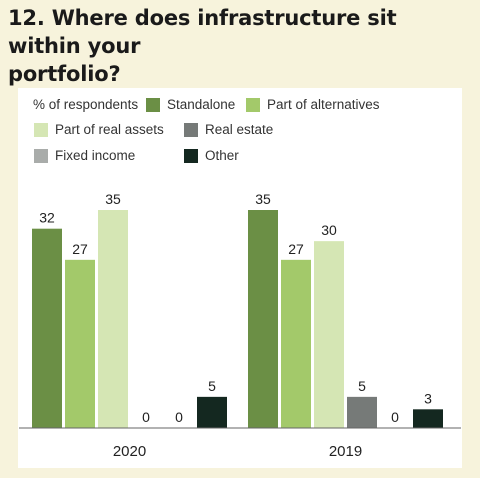  Describe the element at coordinates (239, 129) in the screenshot. I see `legend-label-real-estate: Real estate` at that location.